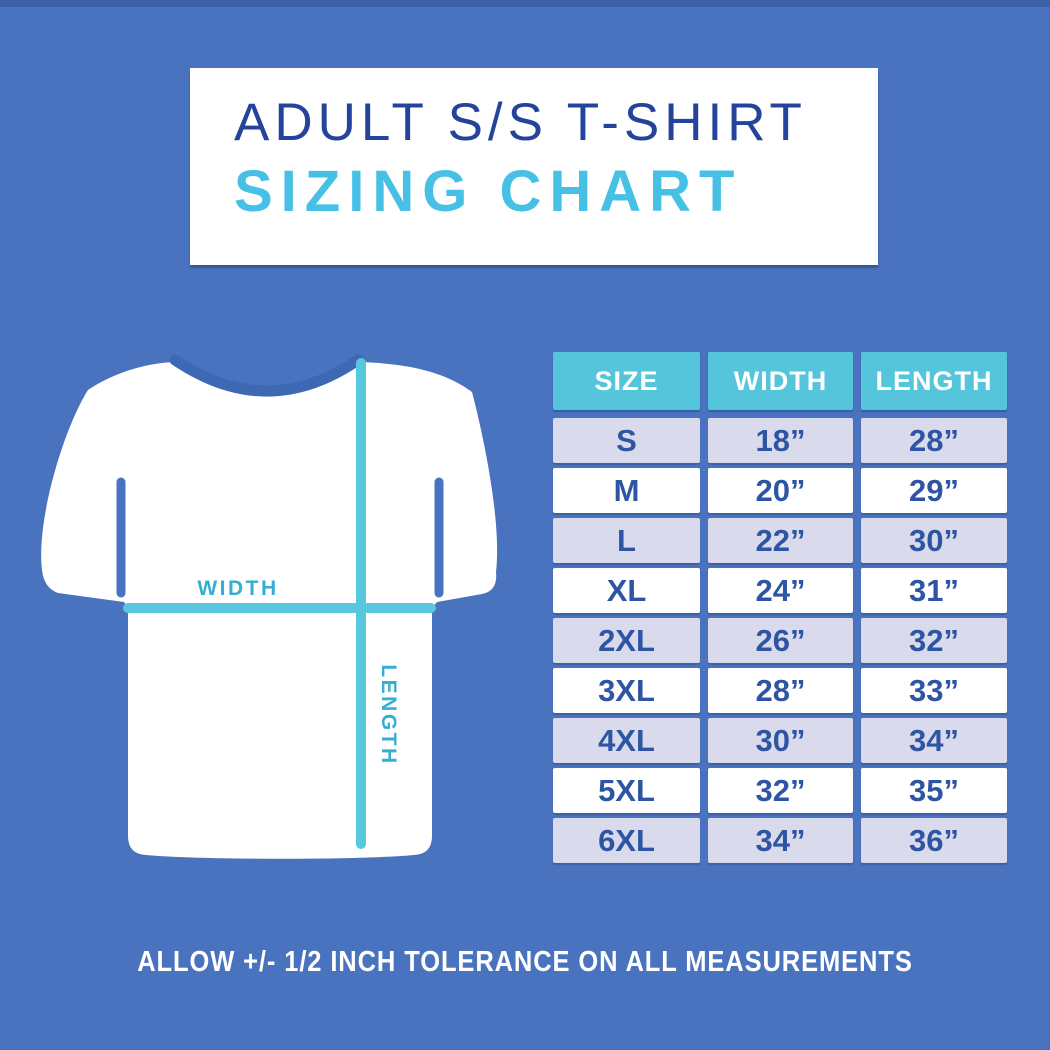 Image resolution: width=1050 pixels, height=1050 pixels. I want to click on width-value: 28”, so click(780, 690).